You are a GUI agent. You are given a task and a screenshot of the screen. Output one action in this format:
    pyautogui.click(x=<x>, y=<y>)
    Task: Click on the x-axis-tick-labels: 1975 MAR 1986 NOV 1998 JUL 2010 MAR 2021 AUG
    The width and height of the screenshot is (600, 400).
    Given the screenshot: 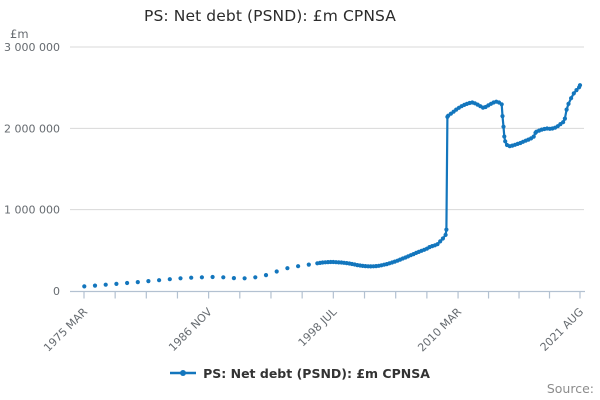 What is the action you would take?
    pyautogui.click(x=313, y=330)
    